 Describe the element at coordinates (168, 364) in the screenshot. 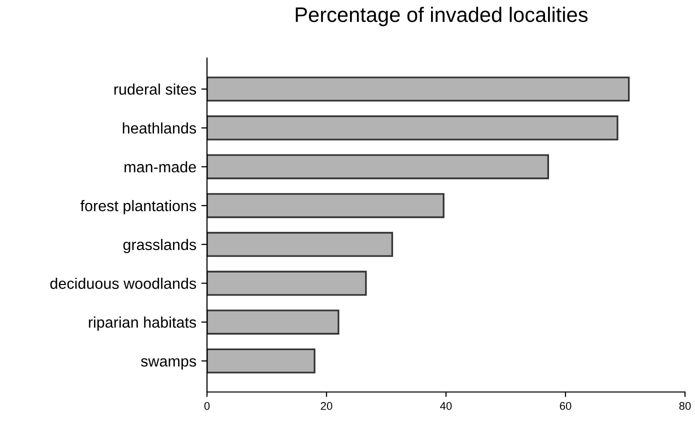

I see `y-tick-label: swamps` at that location.